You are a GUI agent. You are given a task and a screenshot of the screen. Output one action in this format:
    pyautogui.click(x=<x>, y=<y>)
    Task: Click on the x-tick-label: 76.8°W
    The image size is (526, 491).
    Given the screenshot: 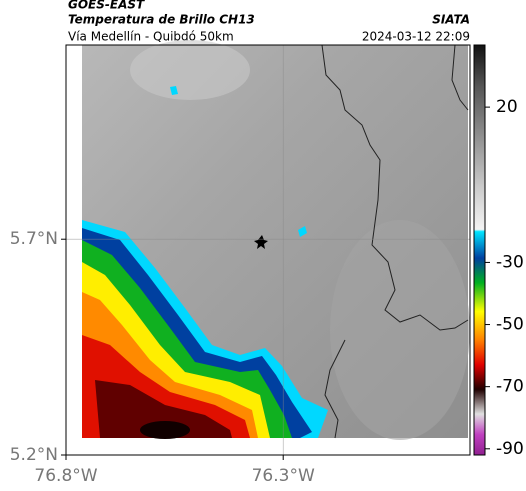 What is the action you would take?
    pyautogui.click(x=65, y=476)
    